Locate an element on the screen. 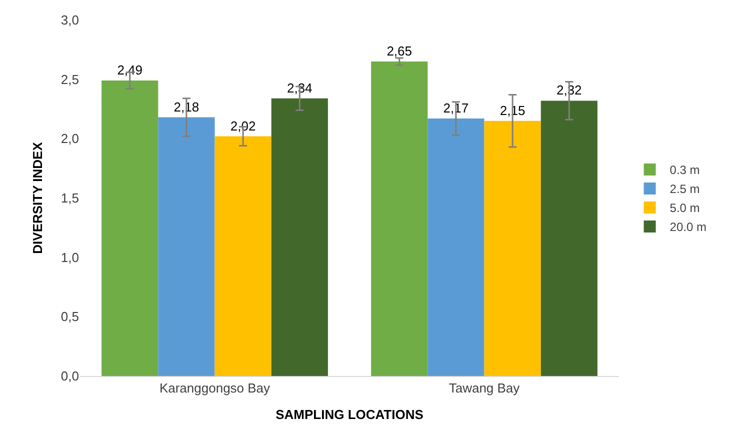  y-tick-label: 3,0 is located at coordinates (69, 20).